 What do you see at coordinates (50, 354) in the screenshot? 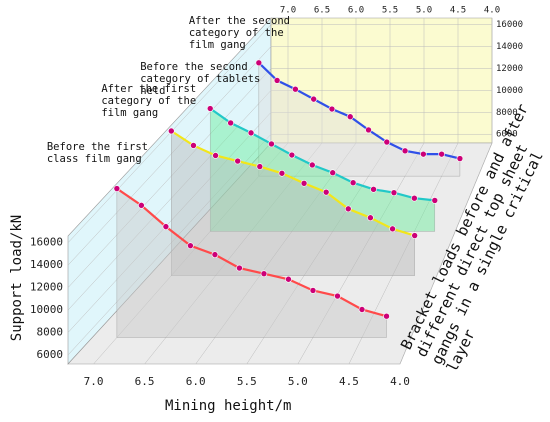
I see `y-tick-label: 6000` at bounding box center [50, 354].